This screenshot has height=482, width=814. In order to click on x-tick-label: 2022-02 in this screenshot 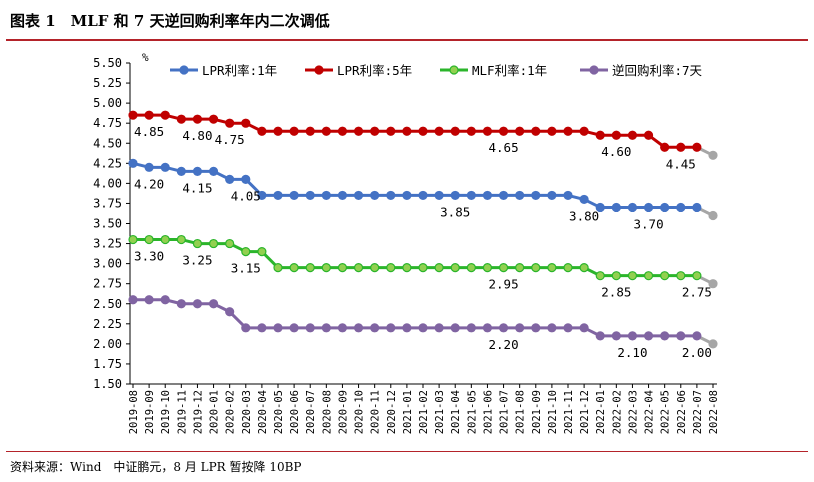, I will do `click(617, 412)`.